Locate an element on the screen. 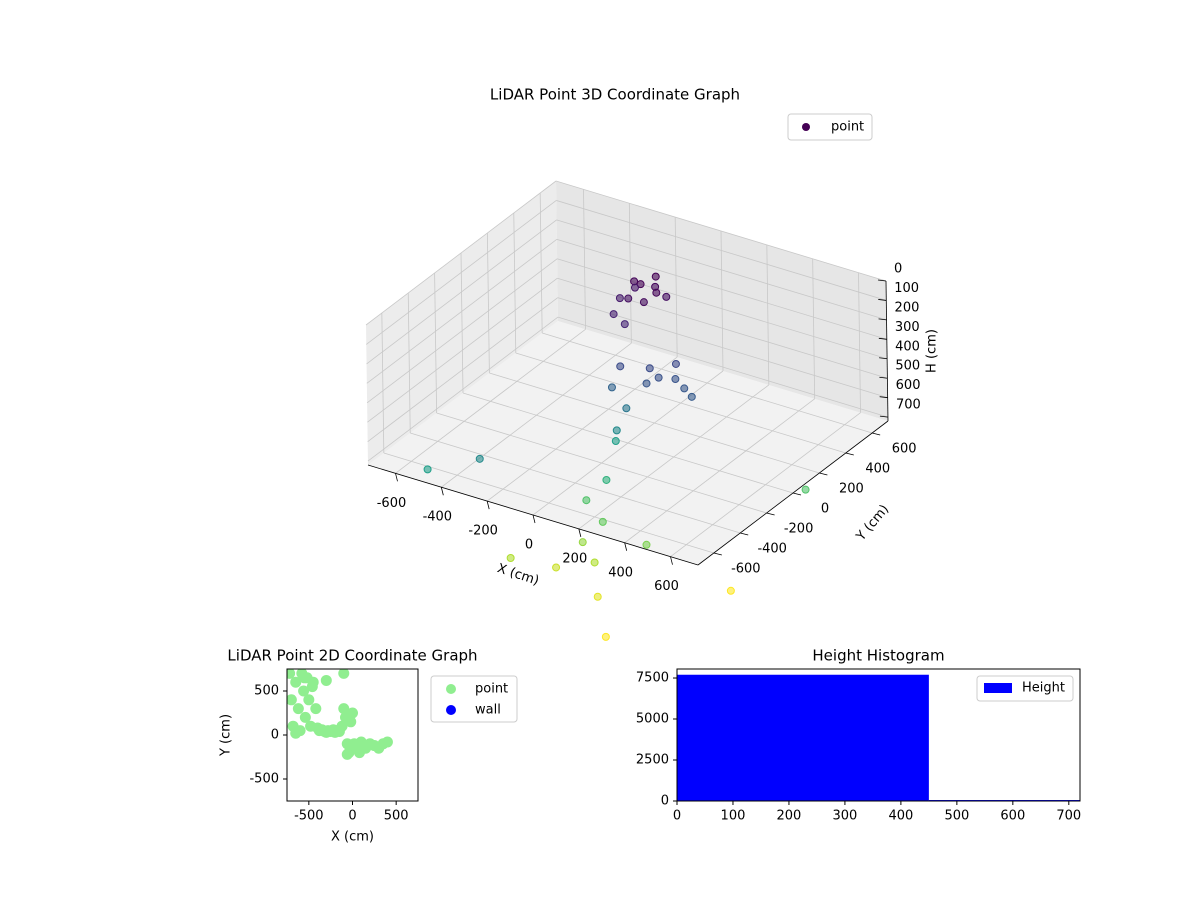 This screenshot has height=900, width=1200. x-tick-label: 0 is located at coordinates (529, 545).